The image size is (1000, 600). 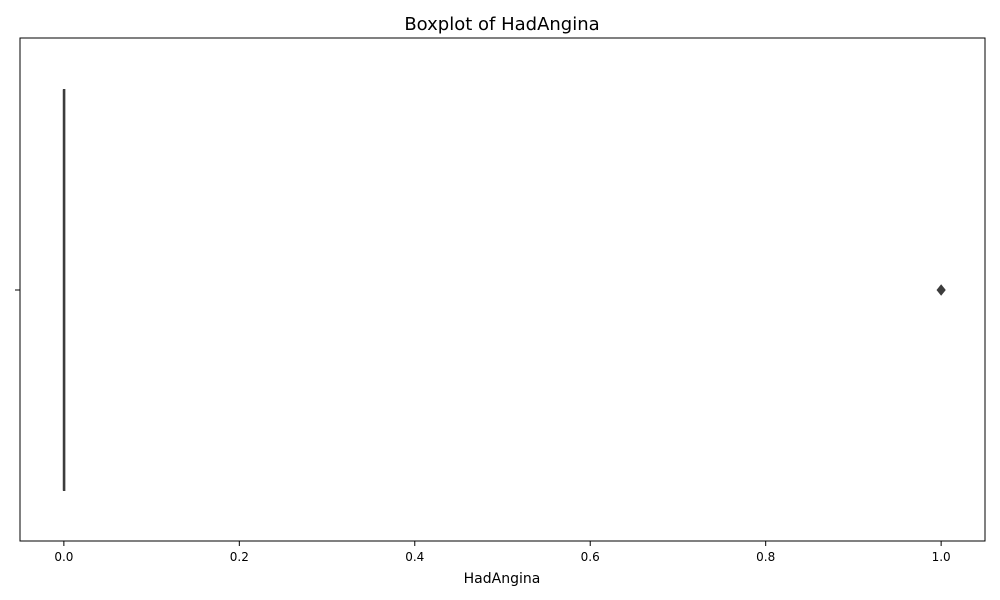 What do you see at coordinates (941, 290) in the screenshot?
I see `outlier-point` at bounding box center [941, 290].